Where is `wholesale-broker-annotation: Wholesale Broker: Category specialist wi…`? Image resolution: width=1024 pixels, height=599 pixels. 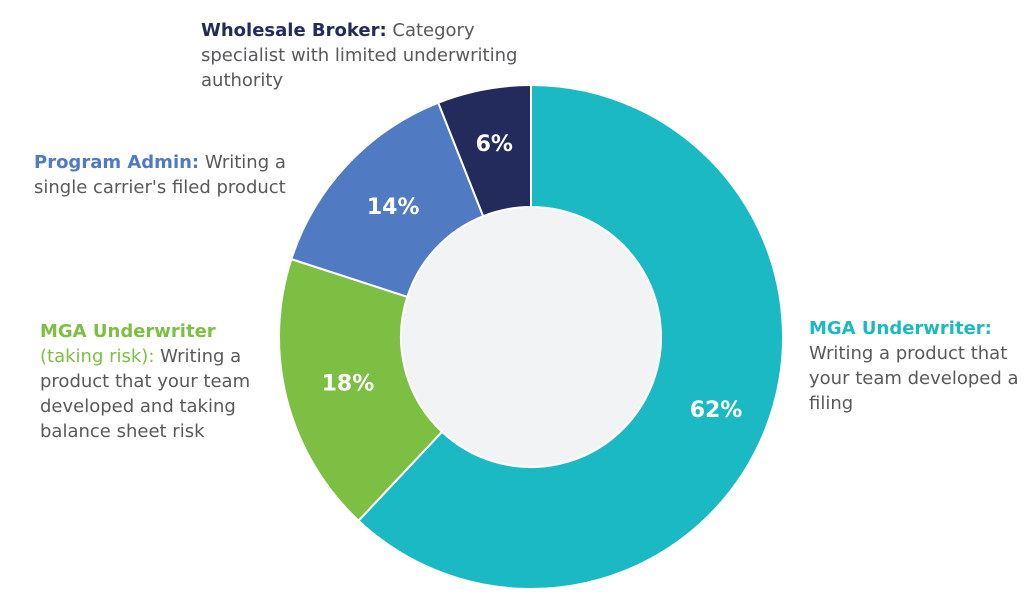 wholesale-broker-annotation: Wholesale Broker: Category specialist wi… is located at coordinates (371, 55).